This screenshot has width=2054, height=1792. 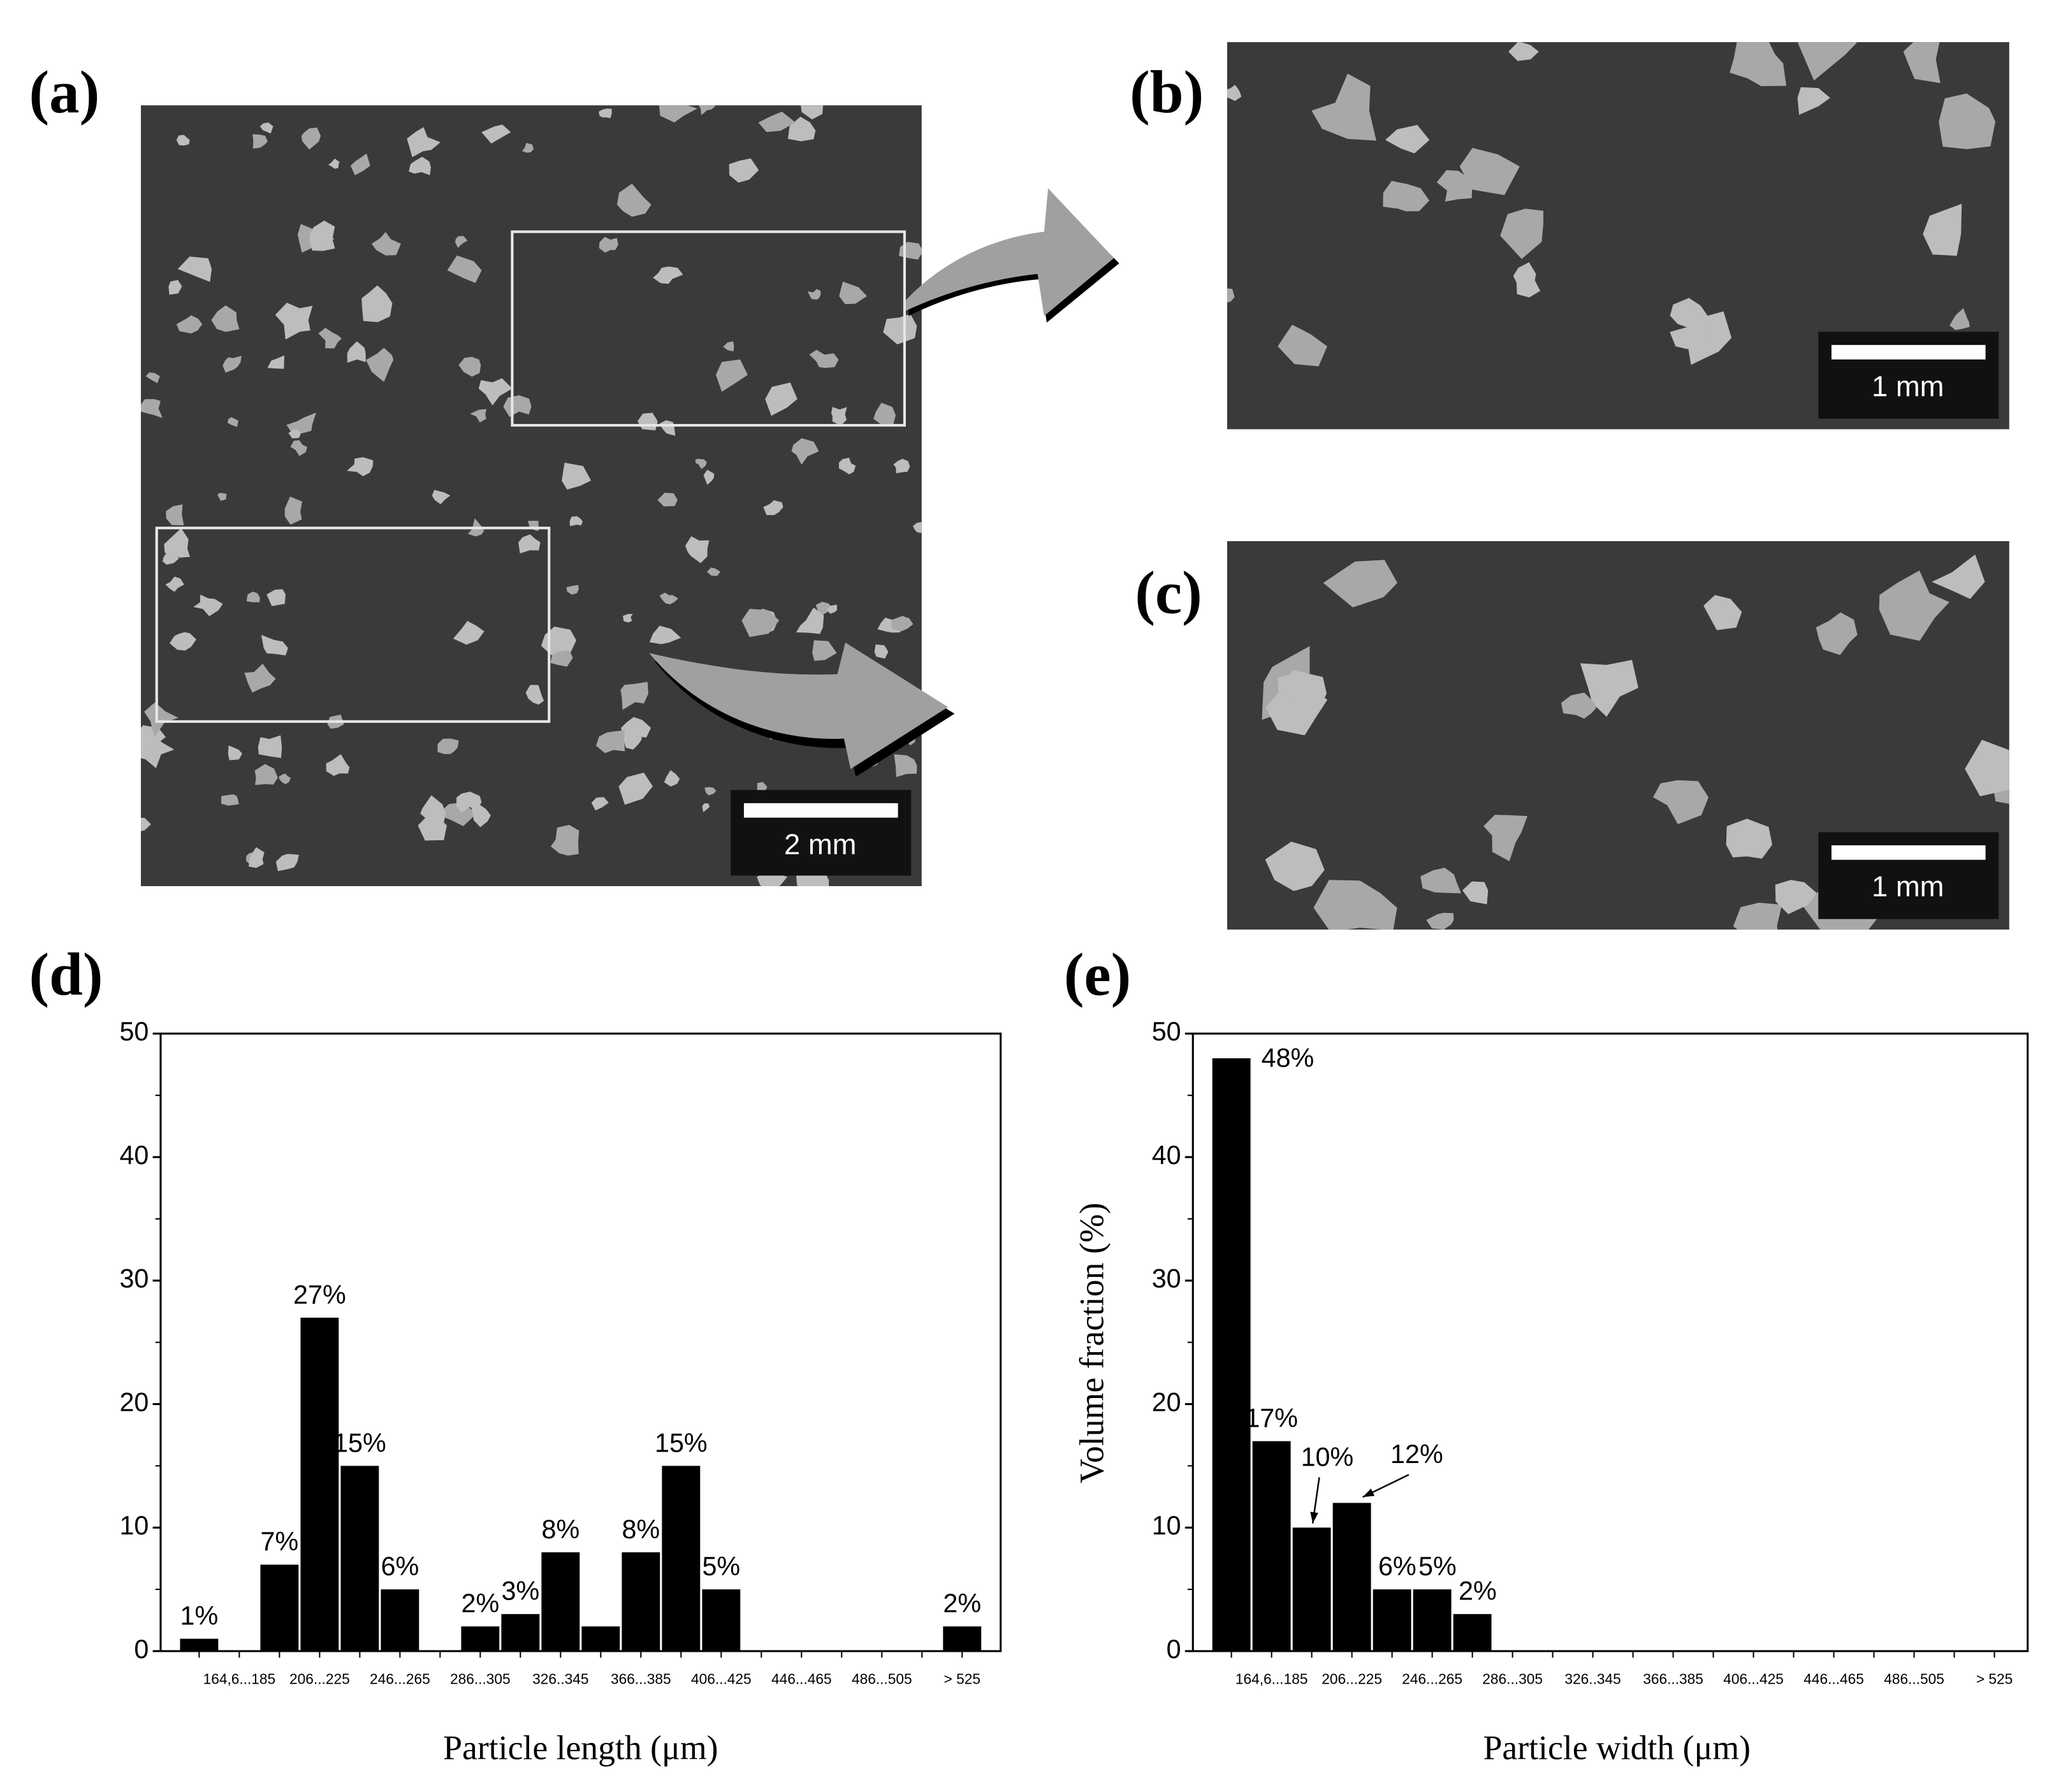 What do you see at coordinates (1327, 1456) in the screenshot?
I see `bar-annotation: 10%` at bounding box center [1327, 1456].